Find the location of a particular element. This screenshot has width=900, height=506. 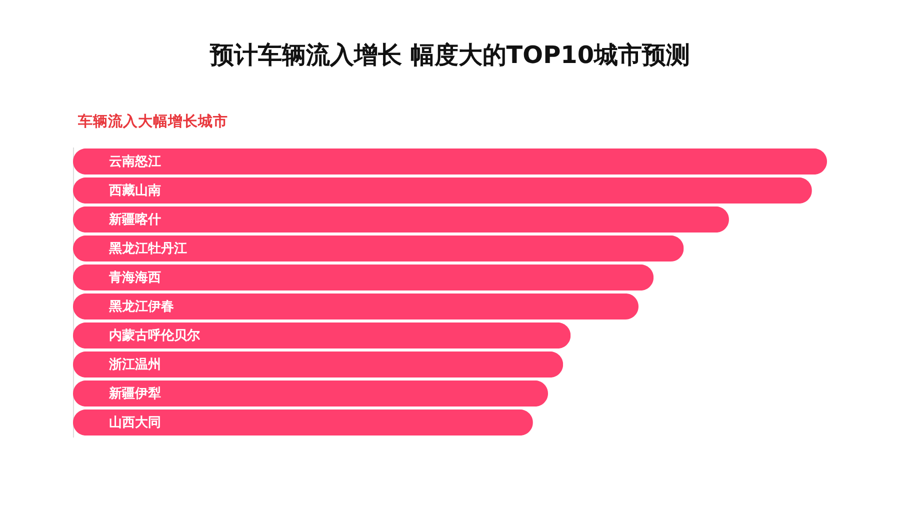

y-tick-label: 黑龙江伊春 is located at coordinates (141, 307).